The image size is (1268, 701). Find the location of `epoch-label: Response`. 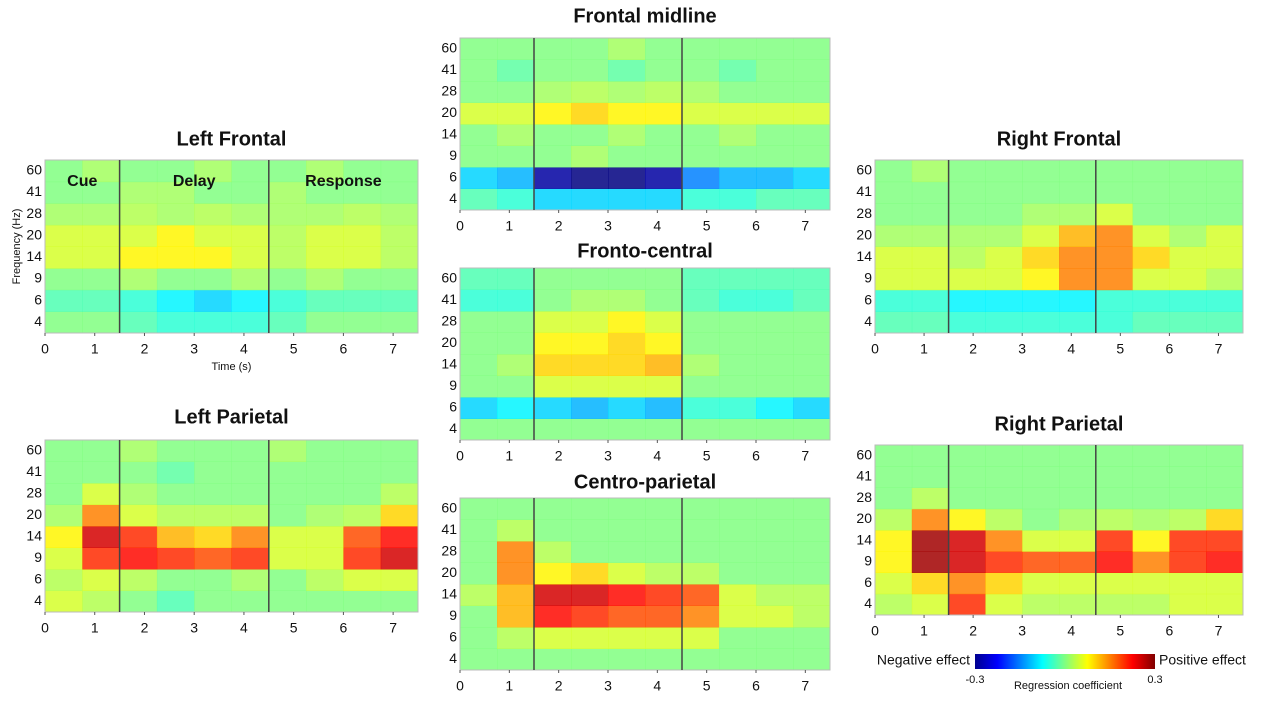

epoch-label: Response is located at coordinates (343, 181).